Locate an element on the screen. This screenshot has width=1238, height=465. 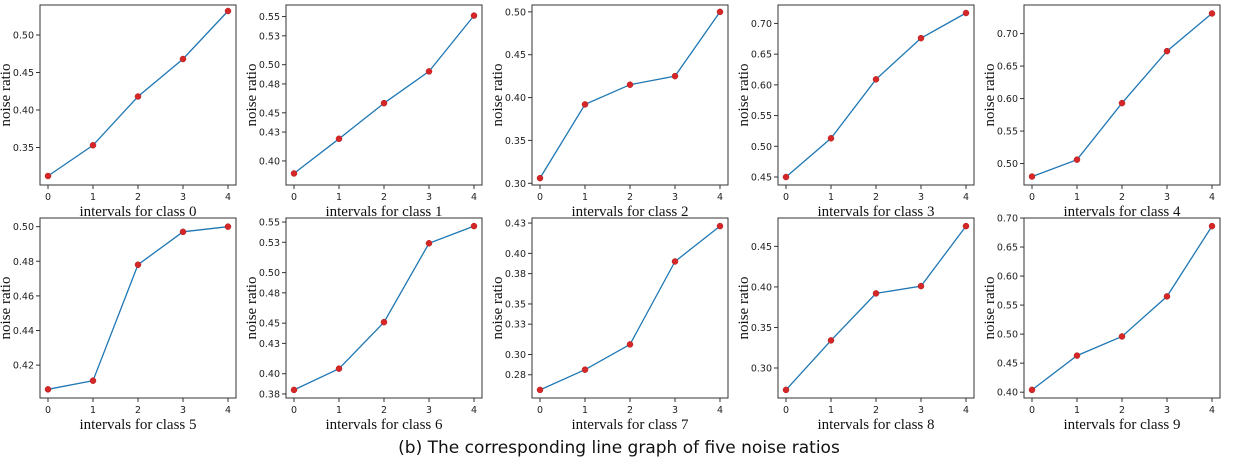
y-tick-label: 0.40 is located at coordinates (23, 111).